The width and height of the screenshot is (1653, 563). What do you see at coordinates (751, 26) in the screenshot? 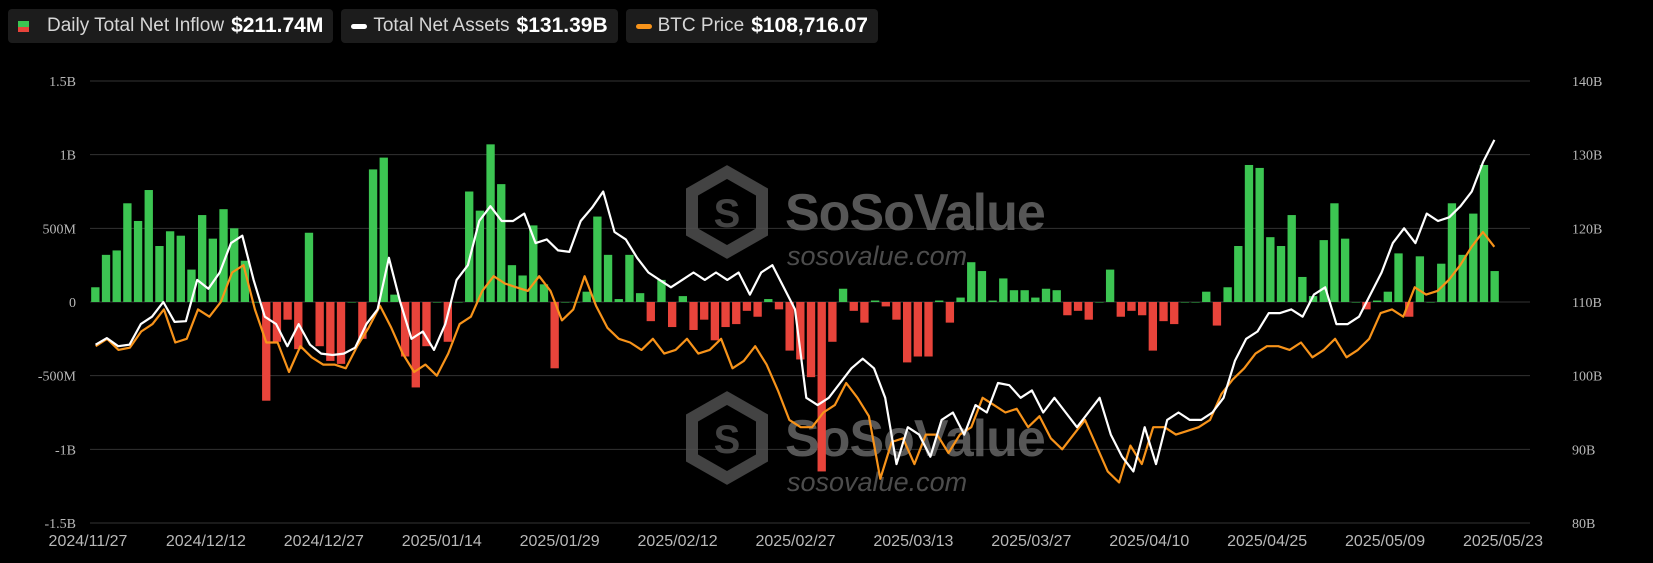
I see `legend-btc-price: BTC Price $108,716.07` at bounding box center [751, 26].